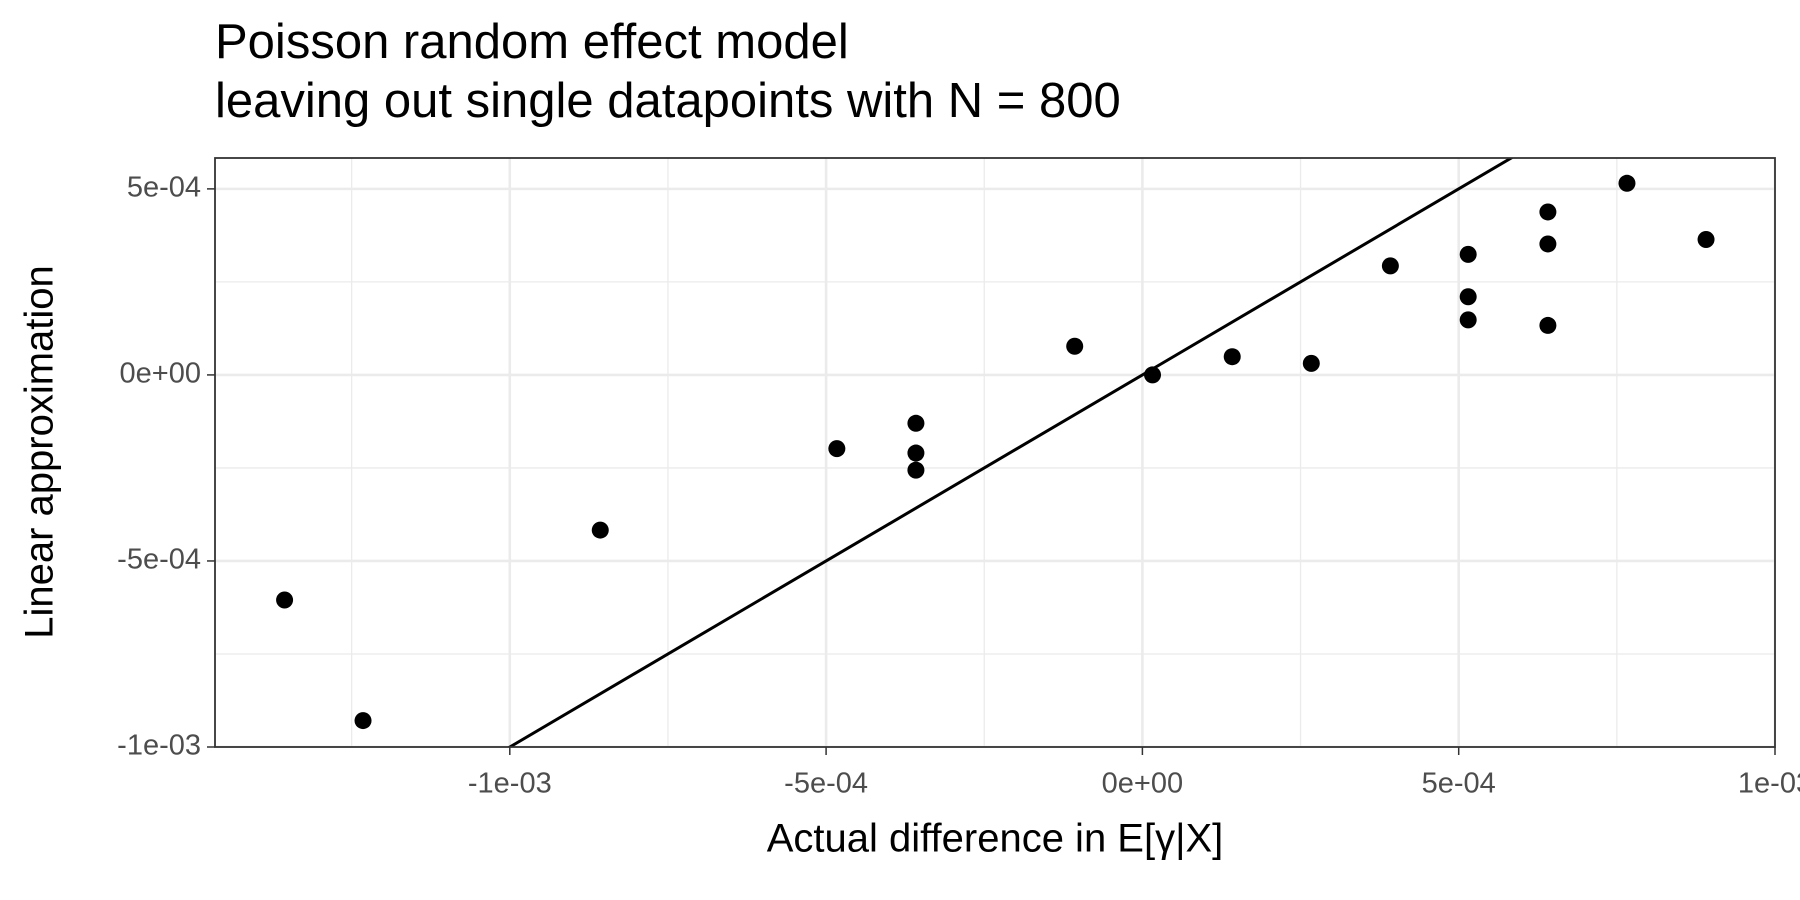 This screenshot has height=900, width=1800. I want to click on x-tick-label: 0e+00, so click(1142, 784).